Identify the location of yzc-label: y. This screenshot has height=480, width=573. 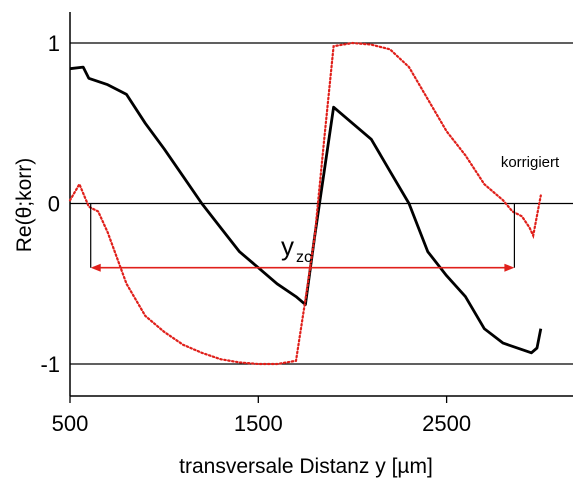
(287, 246).